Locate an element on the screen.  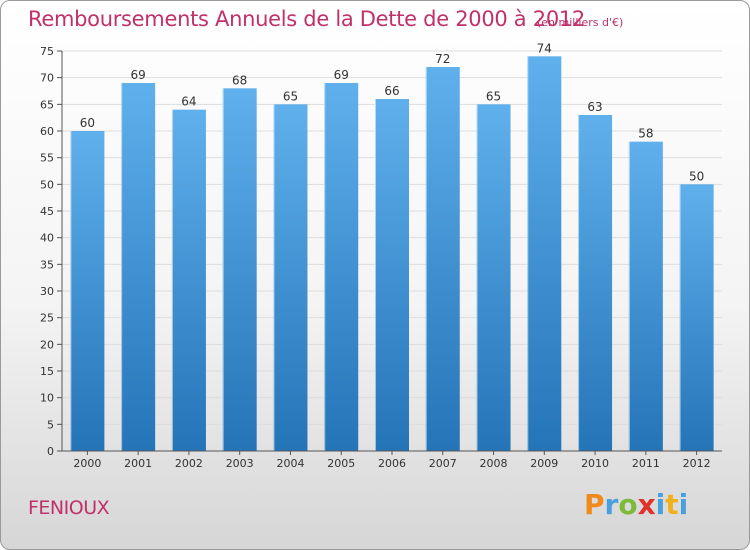
x-tick-label-2010: 2010 is located at coordinates (595, 463).